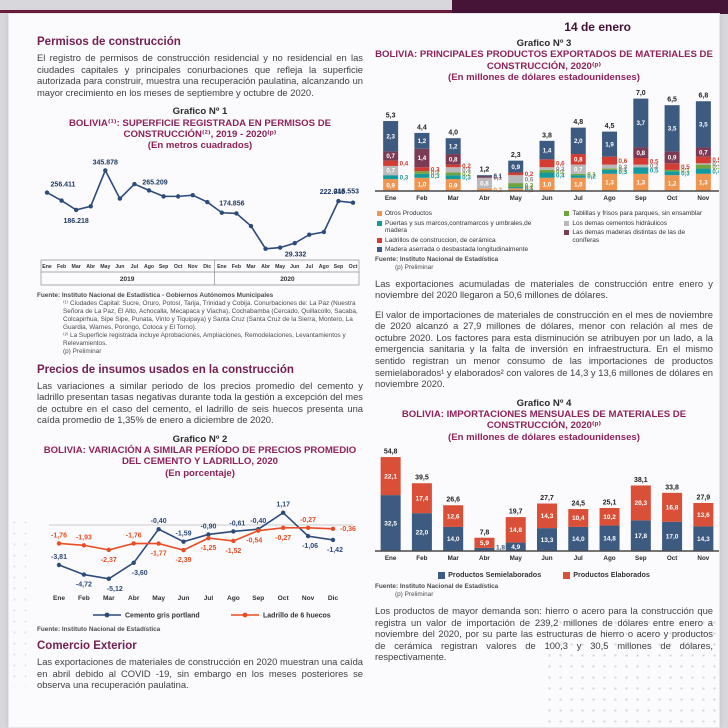 The height and width of the screenshot is (728, 728). Describe the element at coordinates (134, 535) in the screenshot. I see `svg-text: -1,76` at that location.